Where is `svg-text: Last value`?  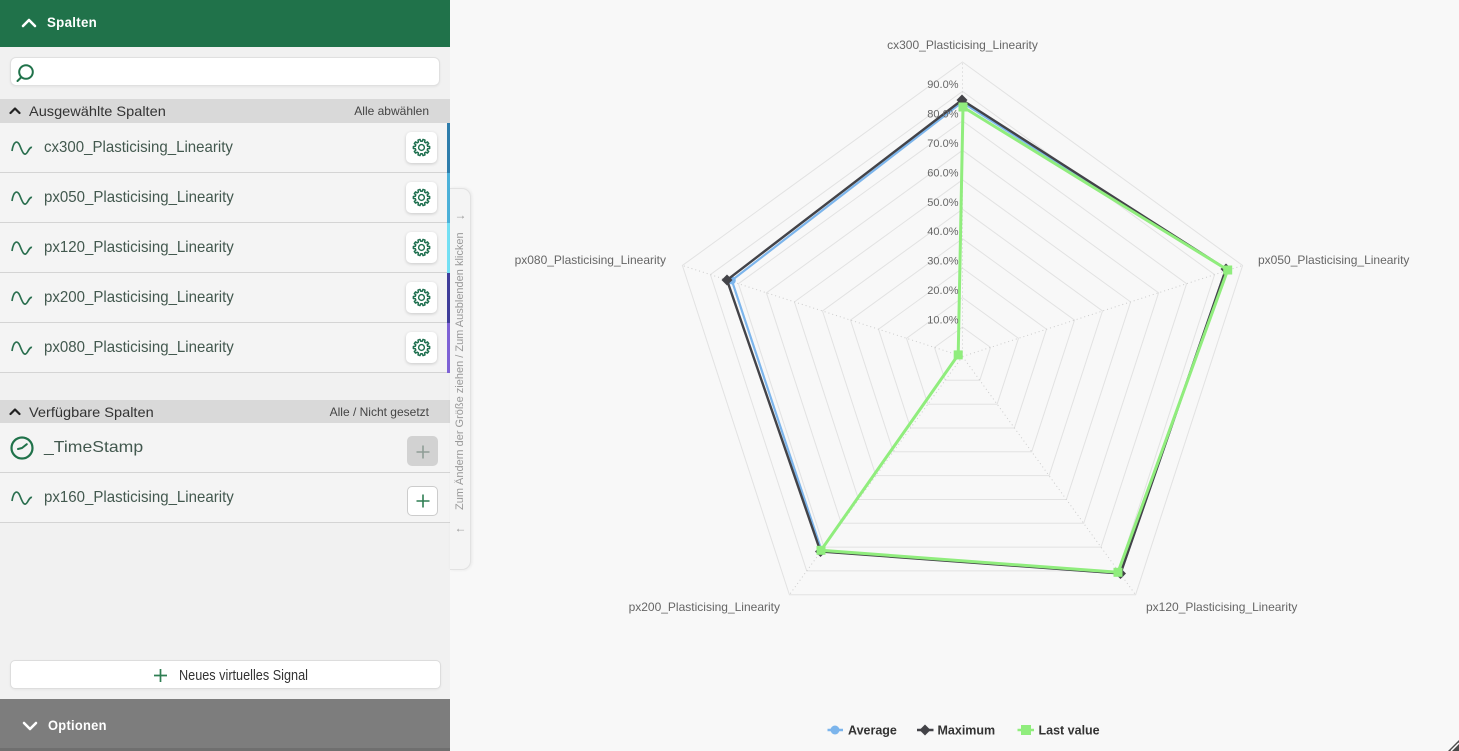
svg-text: Last value is located at coordinates (1069, 731).